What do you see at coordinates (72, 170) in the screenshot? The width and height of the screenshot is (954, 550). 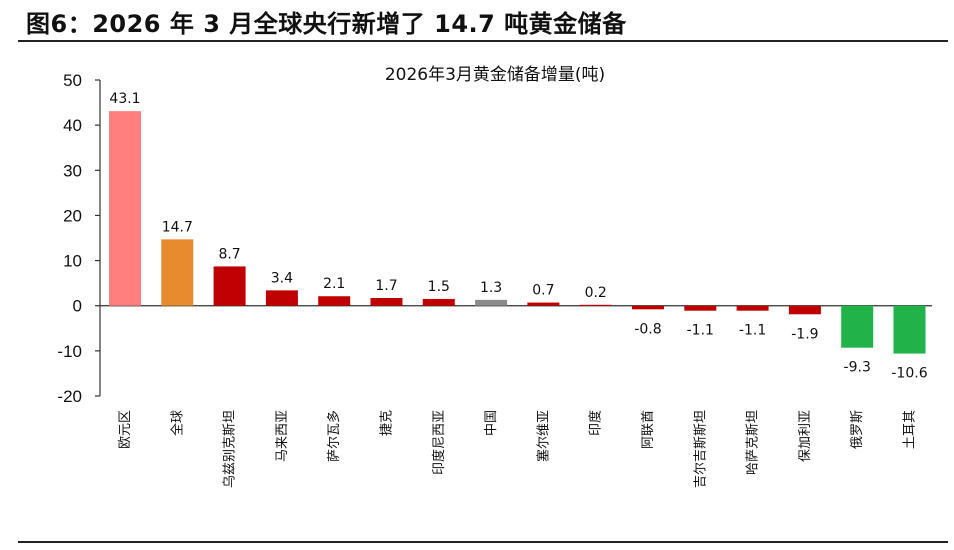 I see `y-tick-label: 30` at bounding box center [72, 170].